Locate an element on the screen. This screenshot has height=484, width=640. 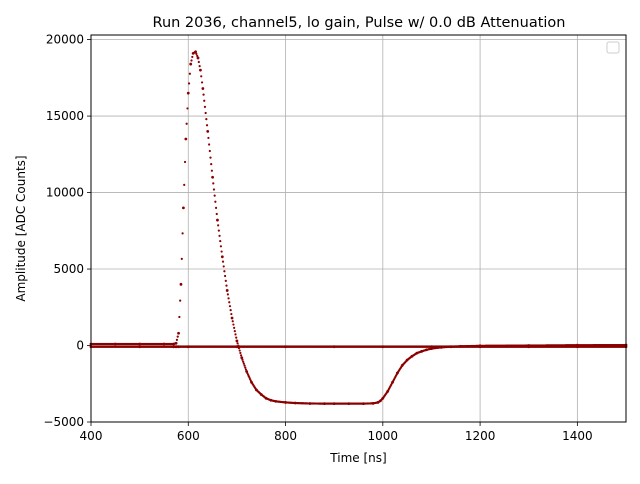
y-tick-label: 5000 is located at coordinates (68, 269).